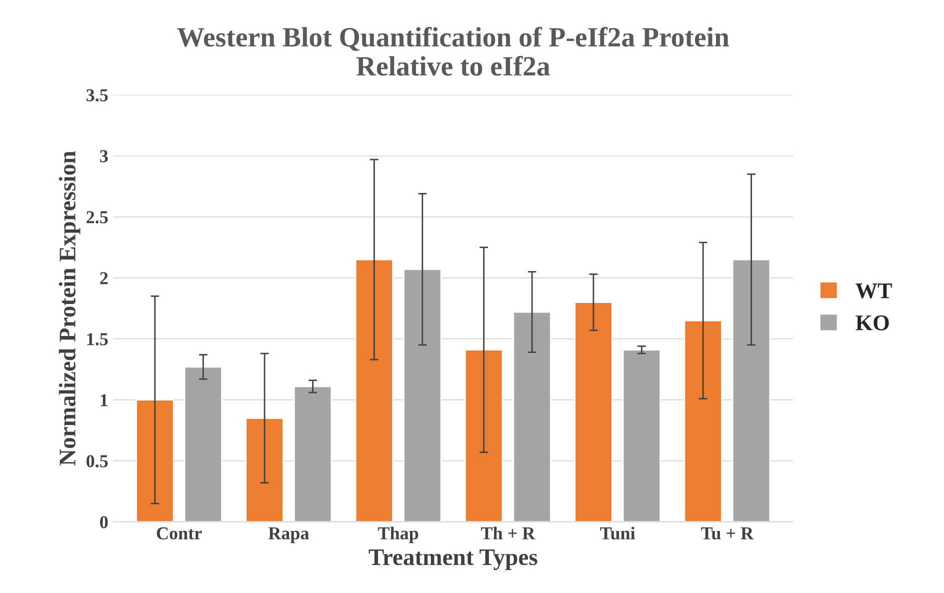  I want to click on x-tick-label: Tuni, so click(618, 533).